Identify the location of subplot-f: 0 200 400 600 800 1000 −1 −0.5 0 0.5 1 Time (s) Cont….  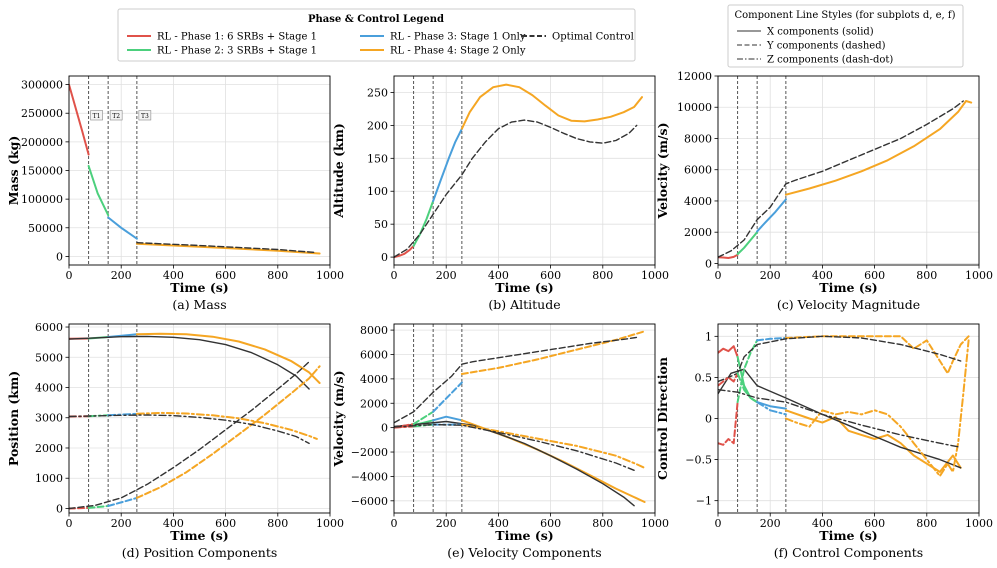
(824, 441).